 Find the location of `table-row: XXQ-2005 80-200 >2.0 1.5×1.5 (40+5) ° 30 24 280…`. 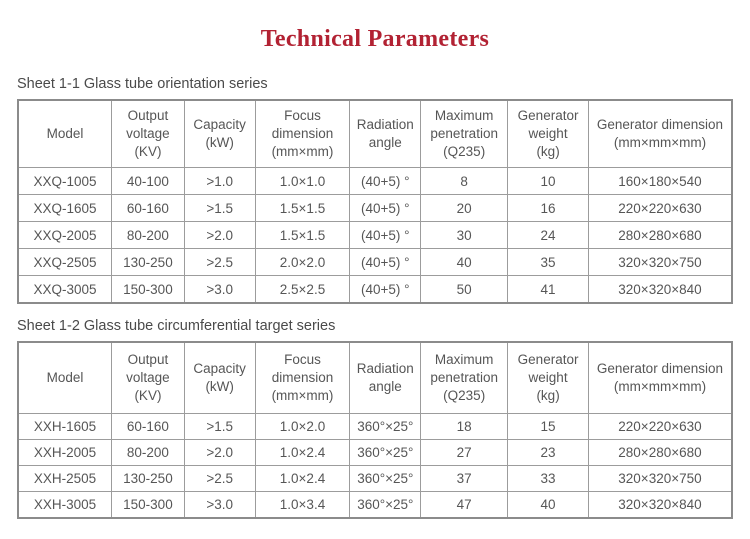

table-row: XXQ-2005 80-200 >2.0 1.5×1.5 (40+5) ° 30 24 280… is located at coordinates (375, 235).